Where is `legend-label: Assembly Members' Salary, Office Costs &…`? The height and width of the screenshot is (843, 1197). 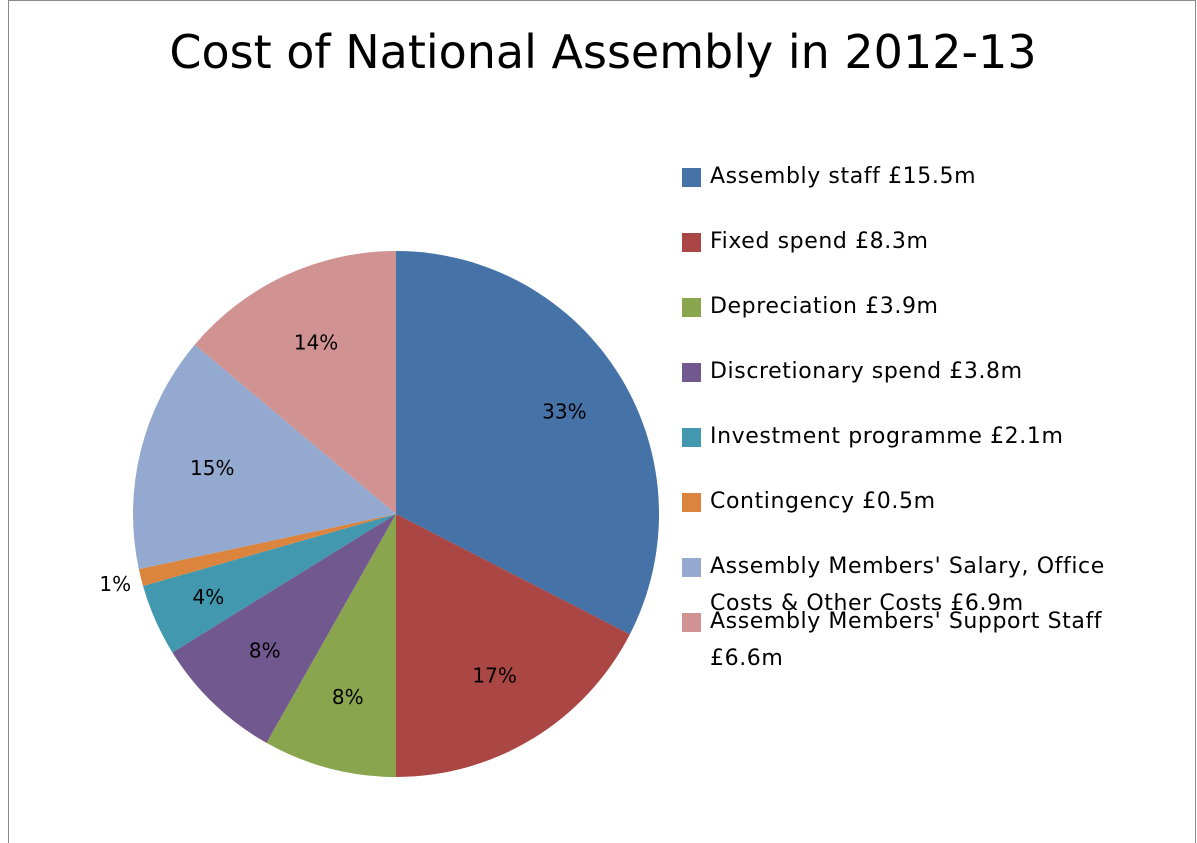
legend-label: Assembly Members' Salary, Office Costs &… is located at coordinates (907, 585).